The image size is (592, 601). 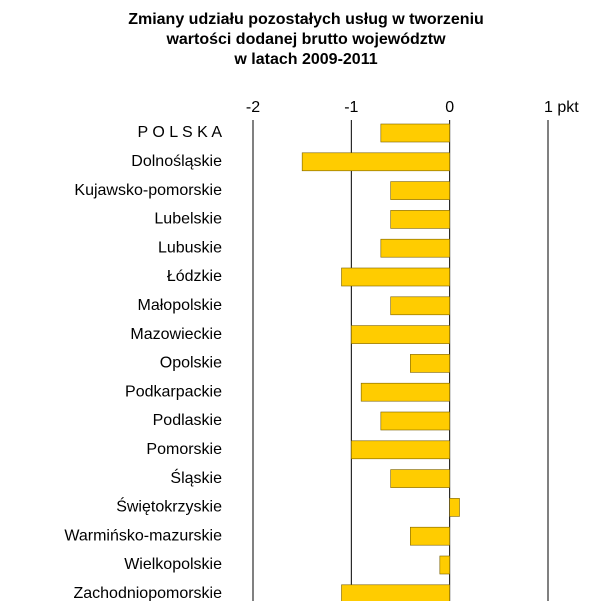 I want to click on x-tick-label: -2, so click(x=253, y=107).